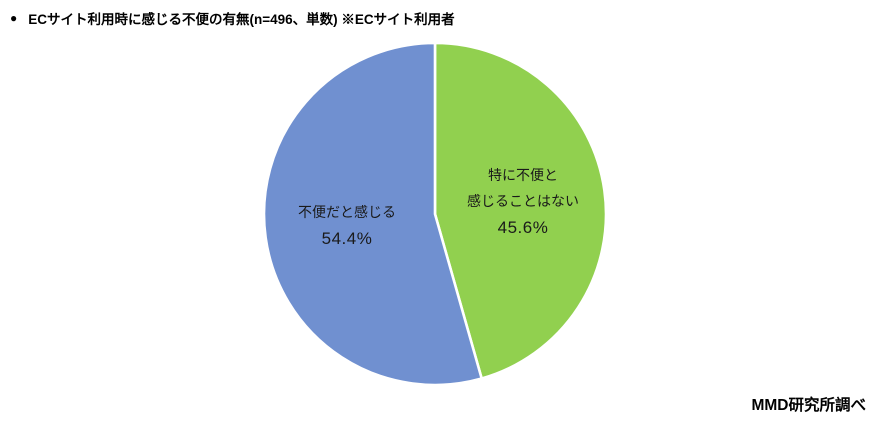 This screenshot has height=423, width=871. Describe the element at coordinates (241, 19) in the screenshot. I see `page-title: ECサイト利用時に感じる不便の有無(n=496、単数) ※ECサイト利用者` at that location.